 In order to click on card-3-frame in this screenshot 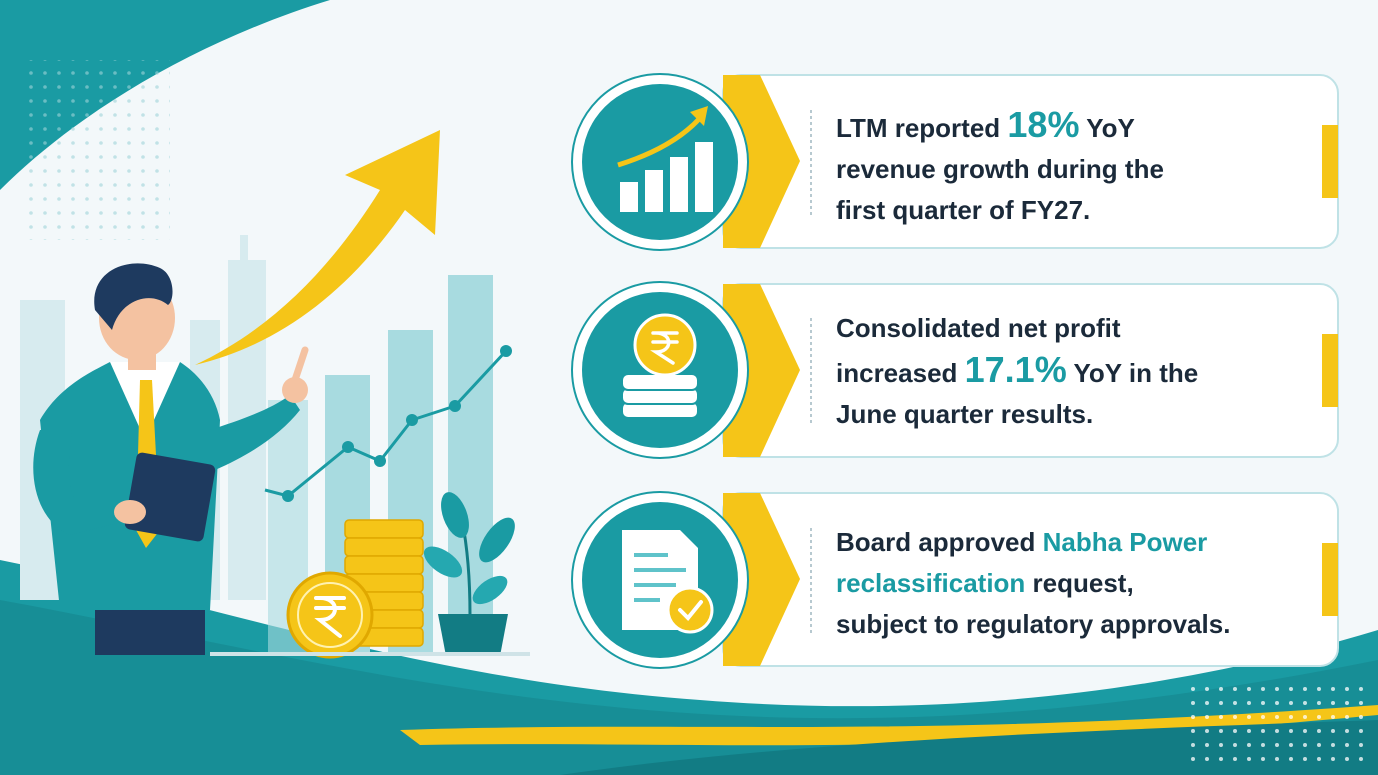, I will do `click(955, 580)`.